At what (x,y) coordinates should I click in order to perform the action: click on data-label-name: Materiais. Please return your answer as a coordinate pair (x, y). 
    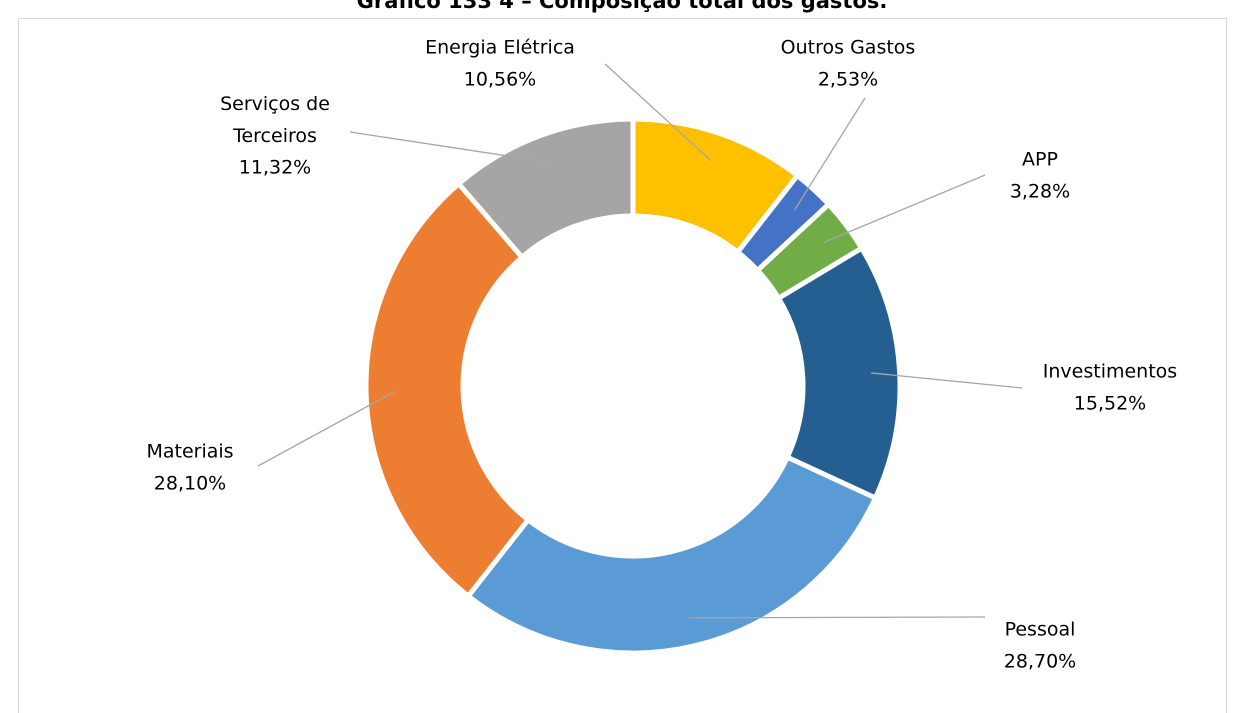
    Looking at the image, I should click on (189, 452).